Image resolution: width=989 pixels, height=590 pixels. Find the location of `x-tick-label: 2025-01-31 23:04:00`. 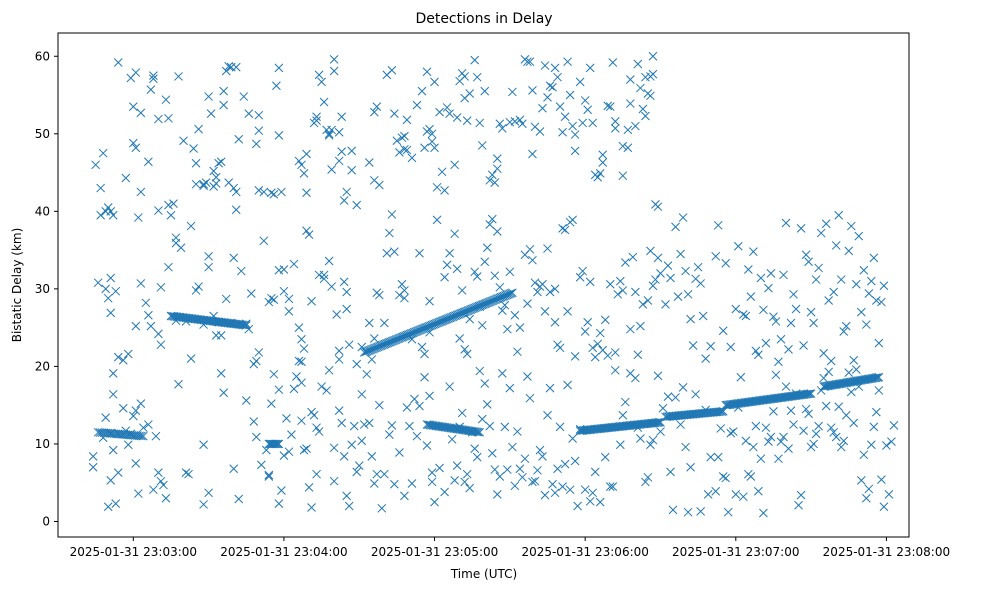

x-tick-label: 2025-01-31 23:04:00 is located at coordinates (283, 552).